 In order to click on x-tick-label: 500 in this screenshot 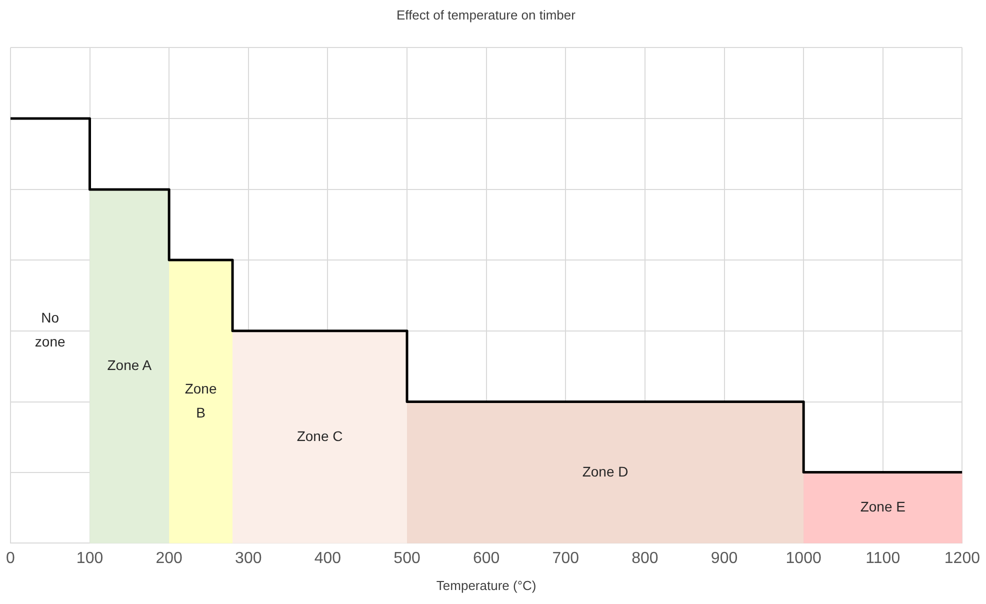, I will do `click(407, 559)`.